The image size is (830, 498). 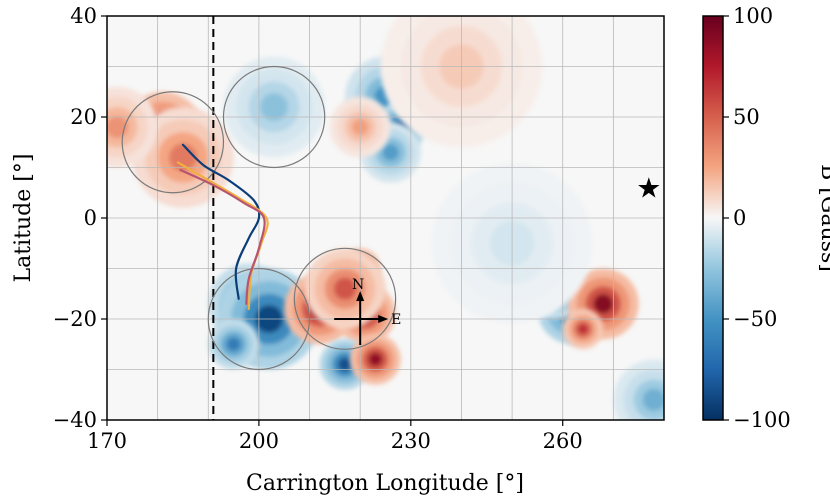 What do you see at coordinates (396, 320) in the screenshot?
I see `compass-east-label: E` at bounding box center [396, 320].